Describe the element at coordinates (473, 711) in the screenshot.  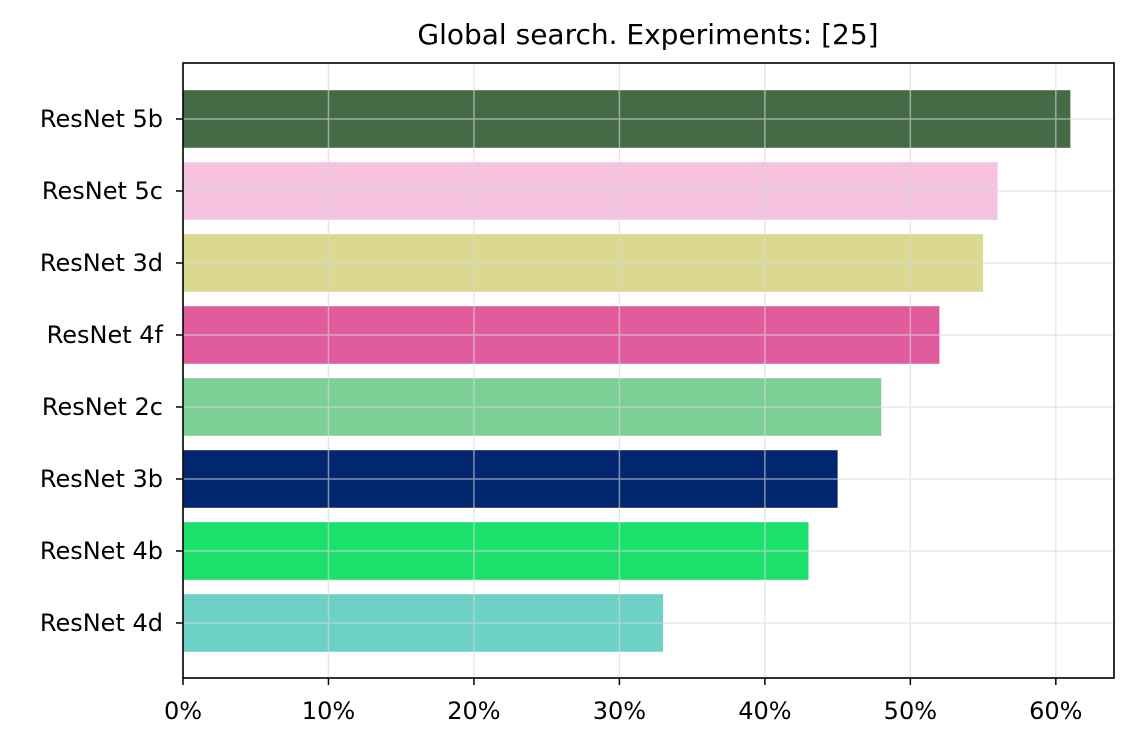
I see `x-tick-label: 20%` at that location.